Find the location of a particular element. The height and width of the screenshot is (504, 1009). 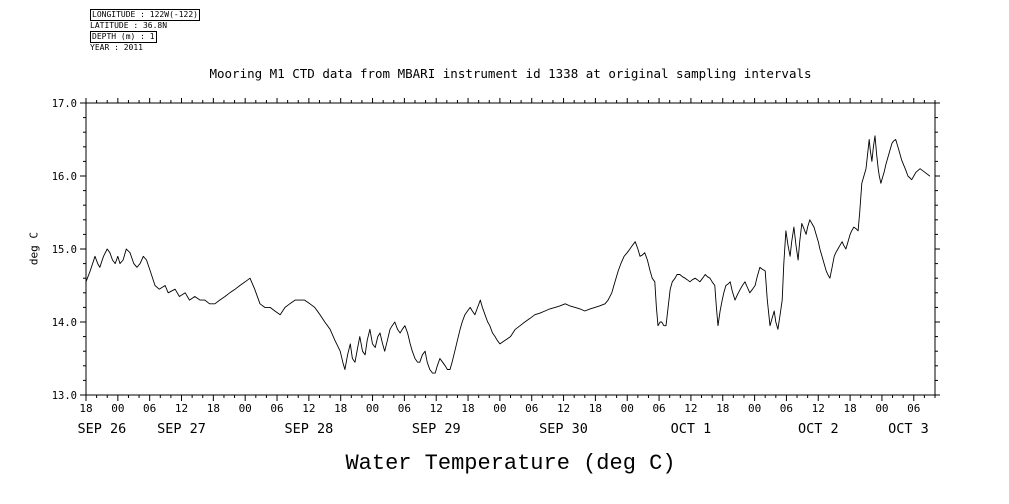

x-axis-title: Water Temperature (deg C) is located at coordinates (510, 463).